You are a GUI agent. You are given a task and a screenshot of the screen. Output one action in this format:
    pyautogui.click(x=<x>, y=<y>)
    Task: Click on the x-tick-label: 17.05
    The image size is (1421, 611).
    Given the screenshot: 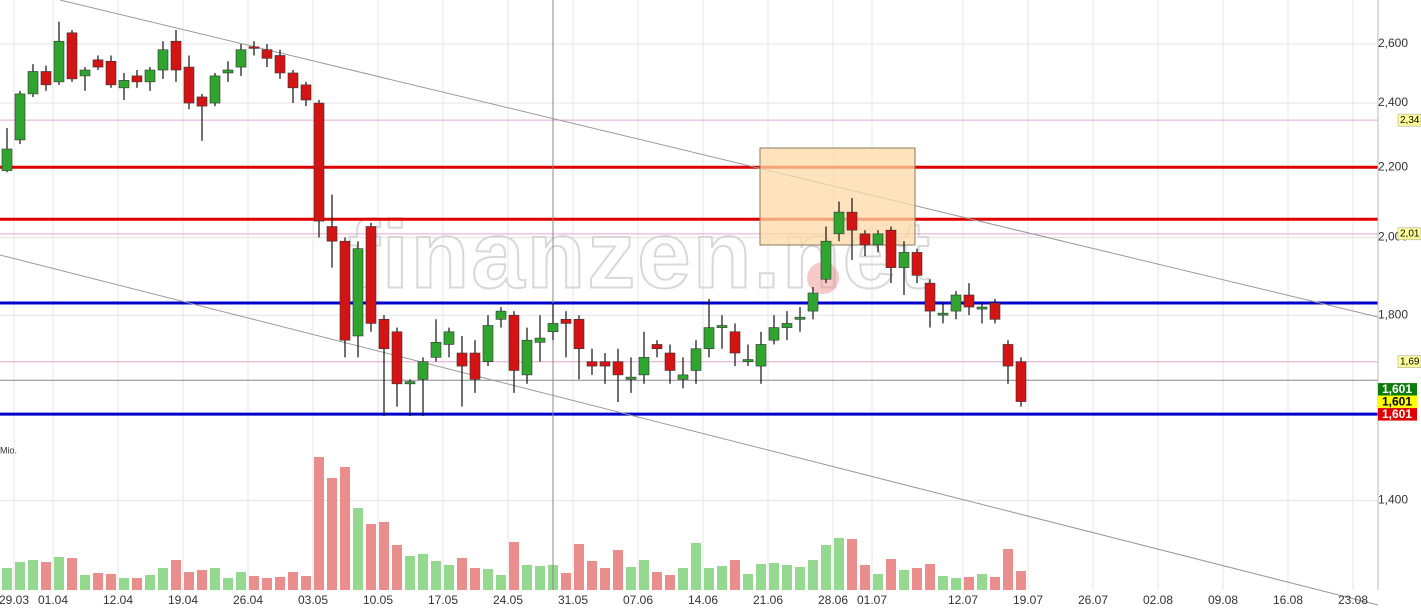 What is the action you would take?
    pyautogui.click(x=443, y=600)
    